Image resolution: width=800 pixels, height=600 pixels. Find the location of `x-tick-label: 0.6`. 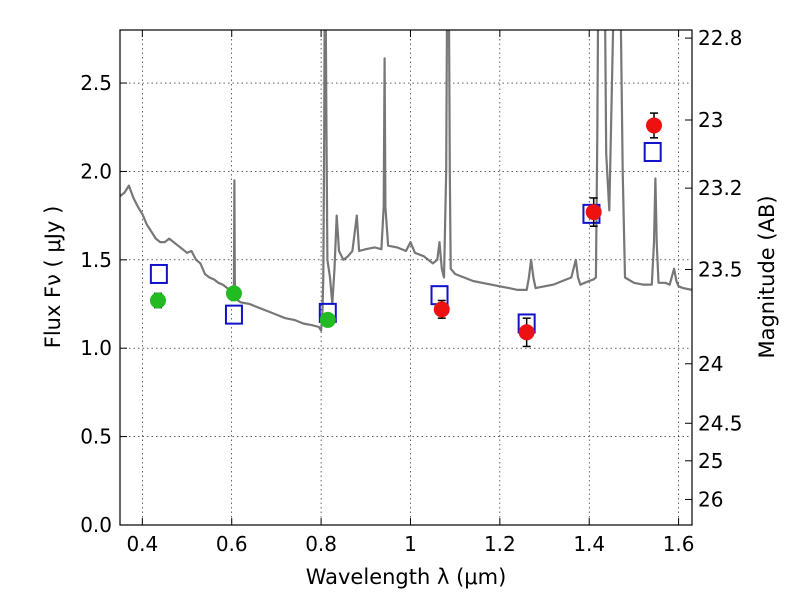

x-tick-label: 0.6 is located at coordinates (232, 544).